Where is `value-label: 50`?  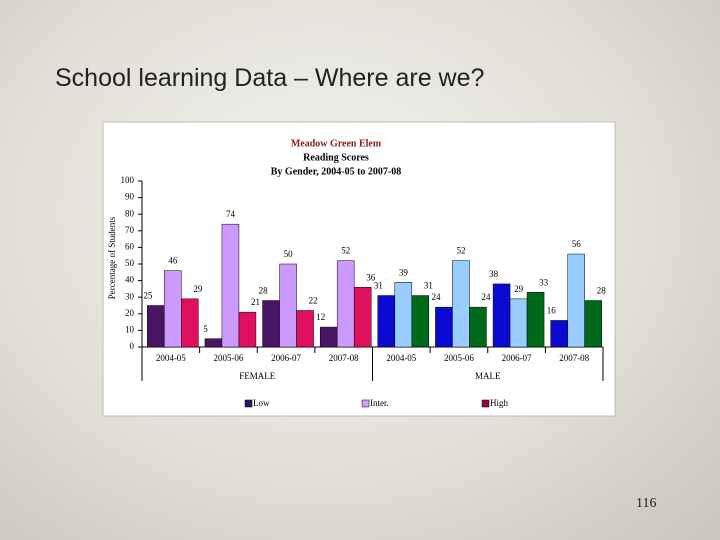 value-label: 50 is located at coordinates (289, 254).